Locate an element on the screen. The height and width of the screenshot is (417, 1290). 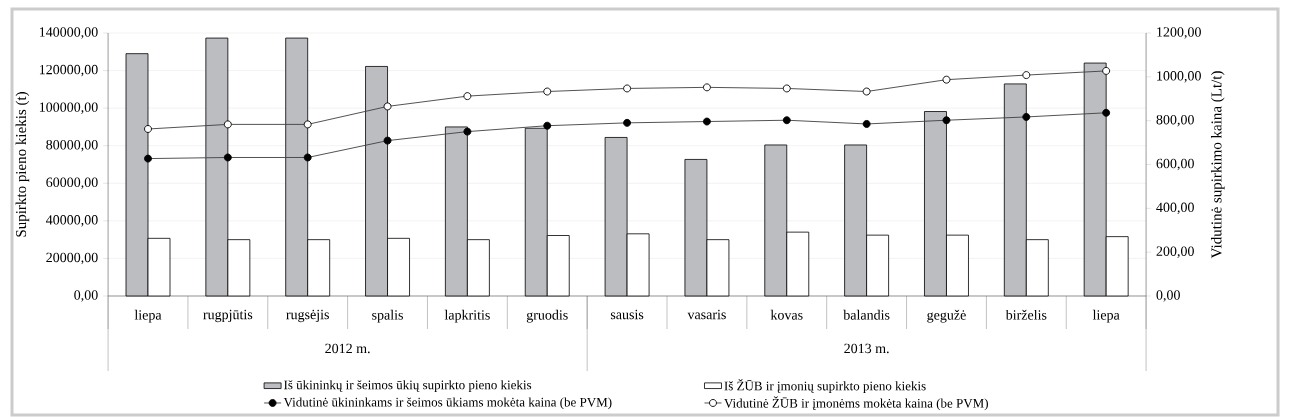
legend-label: Iš ūkininkų ir šeimos ūkių supirkto pieno kiekis is located at coordinates (408, 386).